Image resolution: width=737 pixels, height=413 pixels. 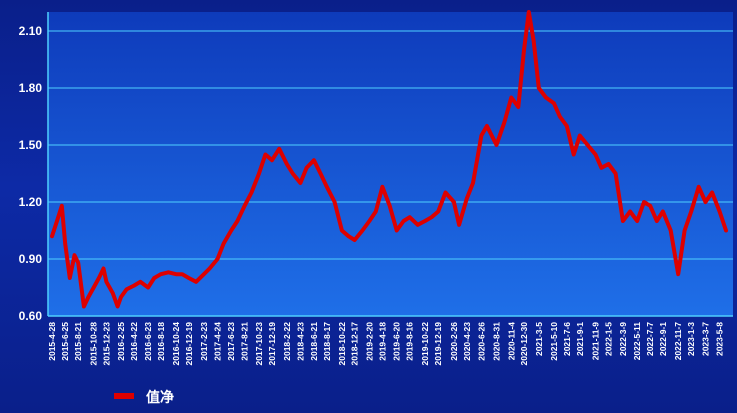 What do you see at coordinates (218, 341) in the screenshot?
I see `x-tick-label: 2017-4-24` at bounding box center [218, 341].